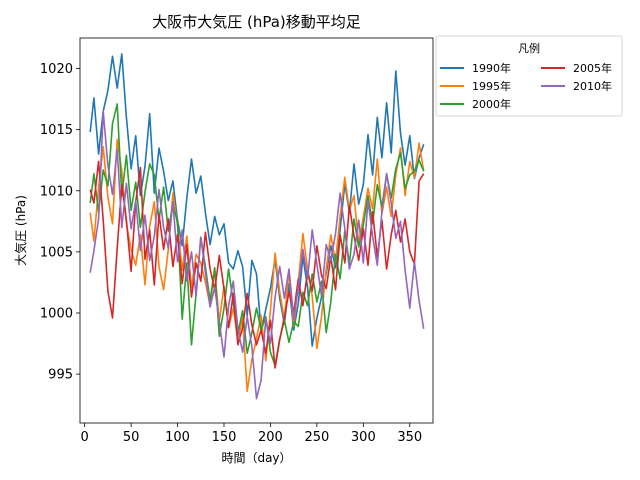 The height and width of the screenshot is (480, 640). What do you see at coordinates (529, 48) in the screenshot?
I see `legend-title: 凡例` at bounding box center [529, 48].